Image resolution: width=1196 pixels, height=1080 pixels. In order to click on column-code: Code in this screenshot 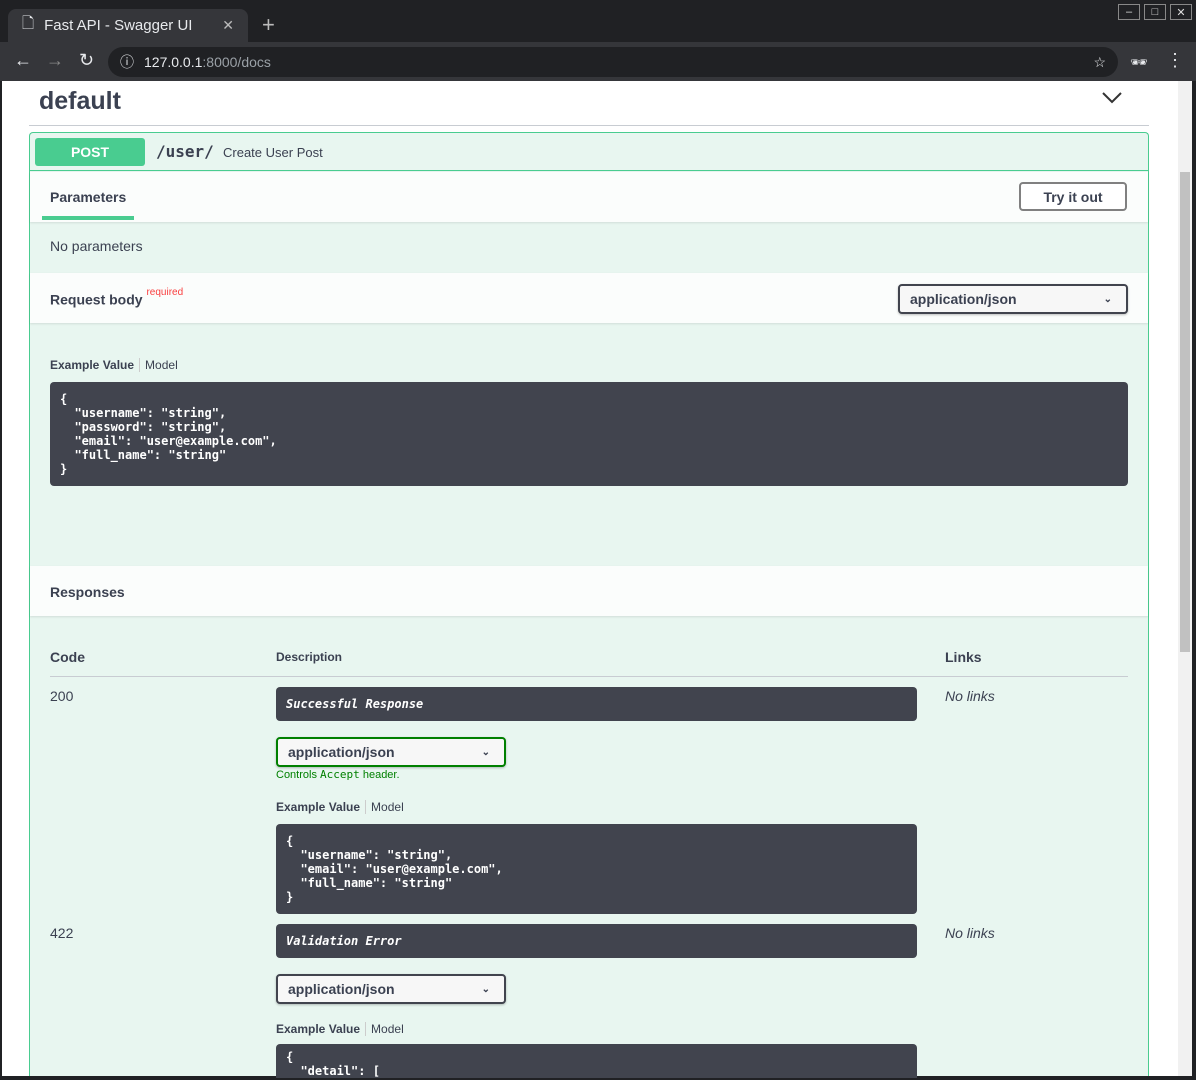, I will do `click(67, 657)`.